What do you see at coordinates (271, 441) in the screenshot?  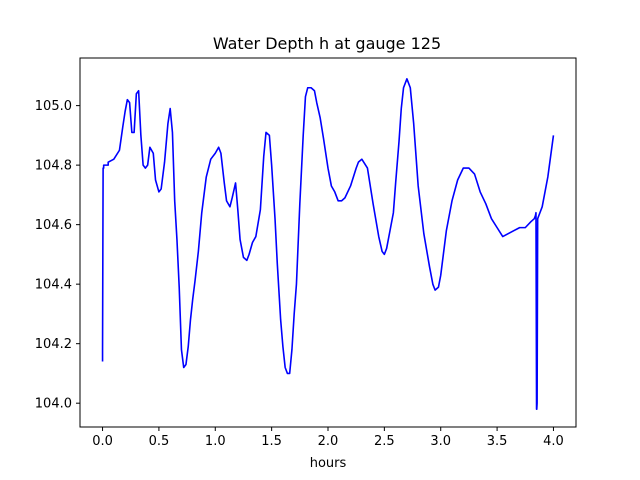 I see `x-tick-label: 1.5` at bounding box center [271, 441].